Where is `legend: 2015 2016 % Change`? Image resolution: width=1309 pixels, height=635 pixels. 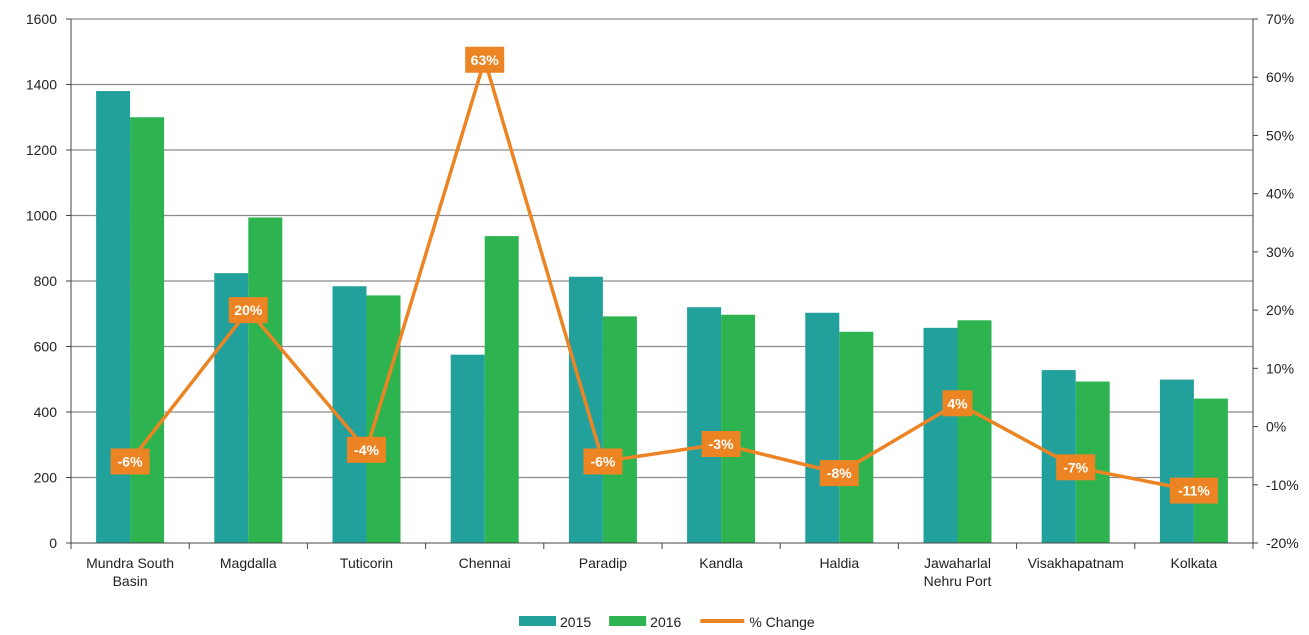
legend: 2015 2016 % Change is located at coordinates (667, 622).